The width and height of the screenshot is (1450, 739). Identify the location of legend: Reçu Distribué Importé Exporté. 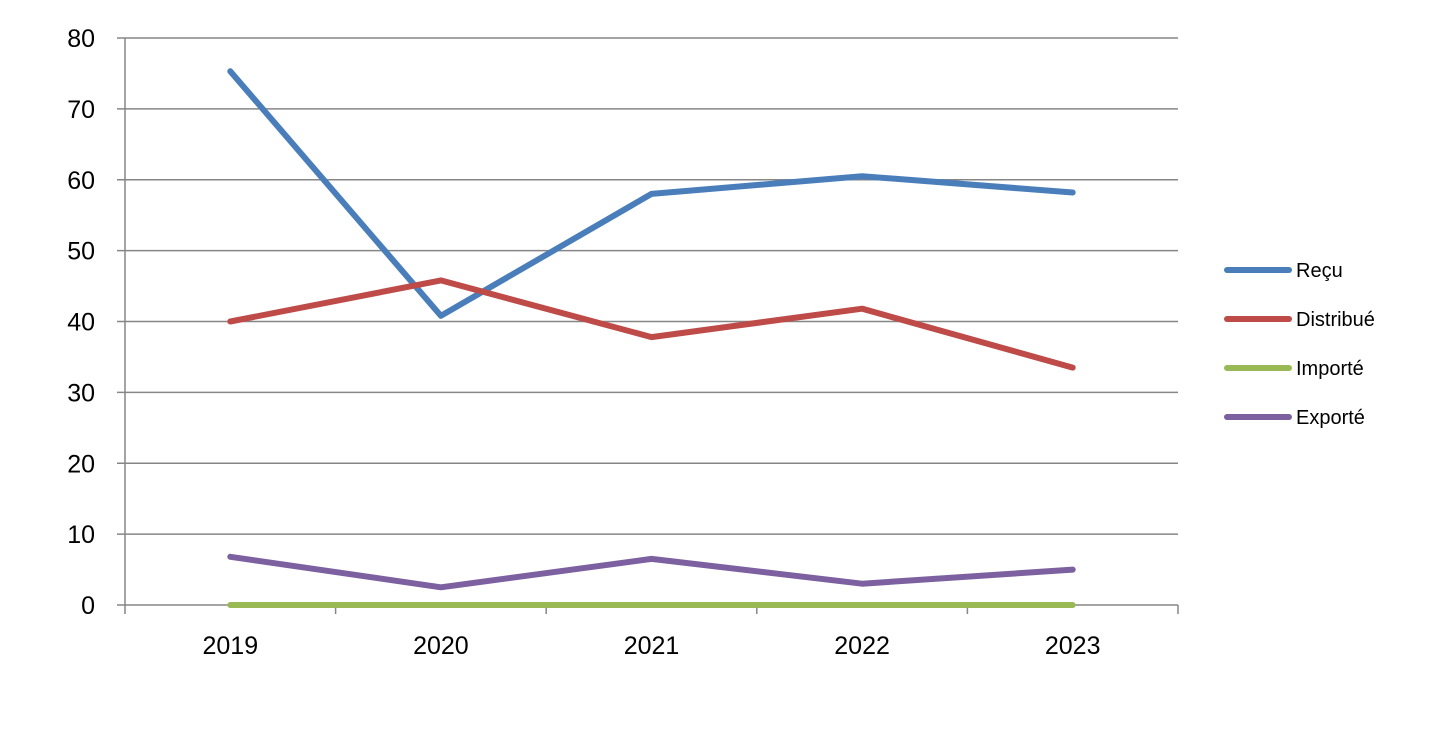
(1299, 344).